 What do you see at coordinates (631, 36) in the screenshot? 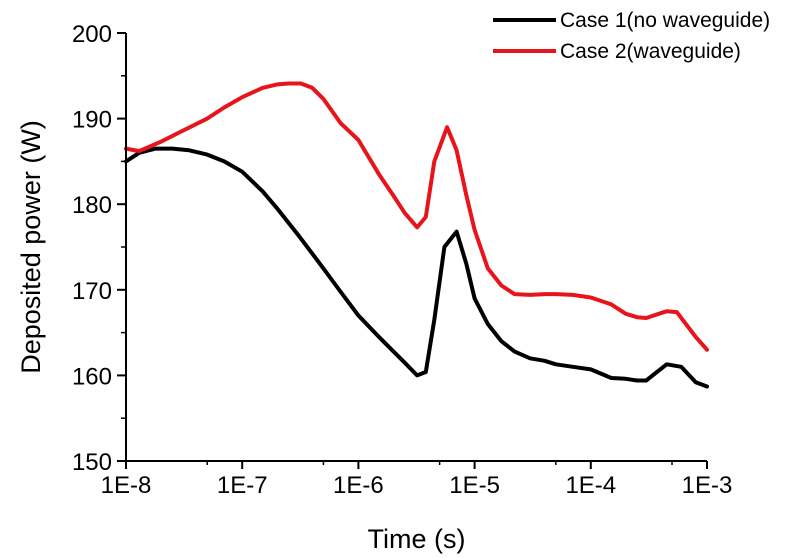
I see `legend: Case 1(no waveguide) Case 2(waveguide)` at bounding box center [631, 36].